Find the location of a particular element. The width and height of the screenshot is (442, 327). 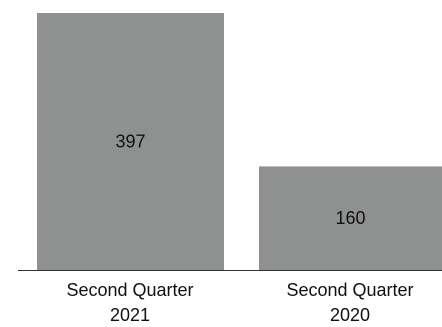

category-label-0-line-0: Second Quarter is located at coordinates (129, 290).